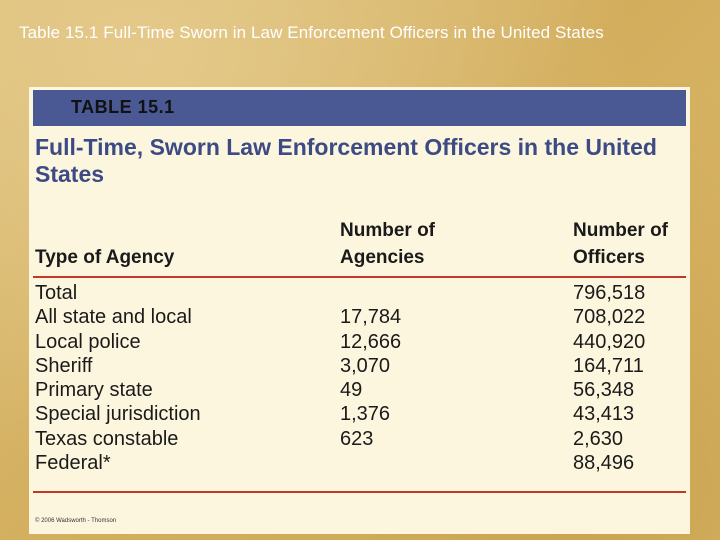 The image size is (720, 540). Describe the element at coordinates (620, 244) in the screenshot. I see `column-header-officers: Number of Officers` at that location.